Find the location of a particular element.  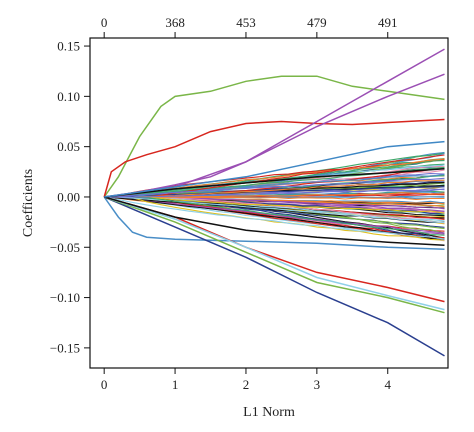

top-tick-label: 491 is located at coordinates (388, 22).